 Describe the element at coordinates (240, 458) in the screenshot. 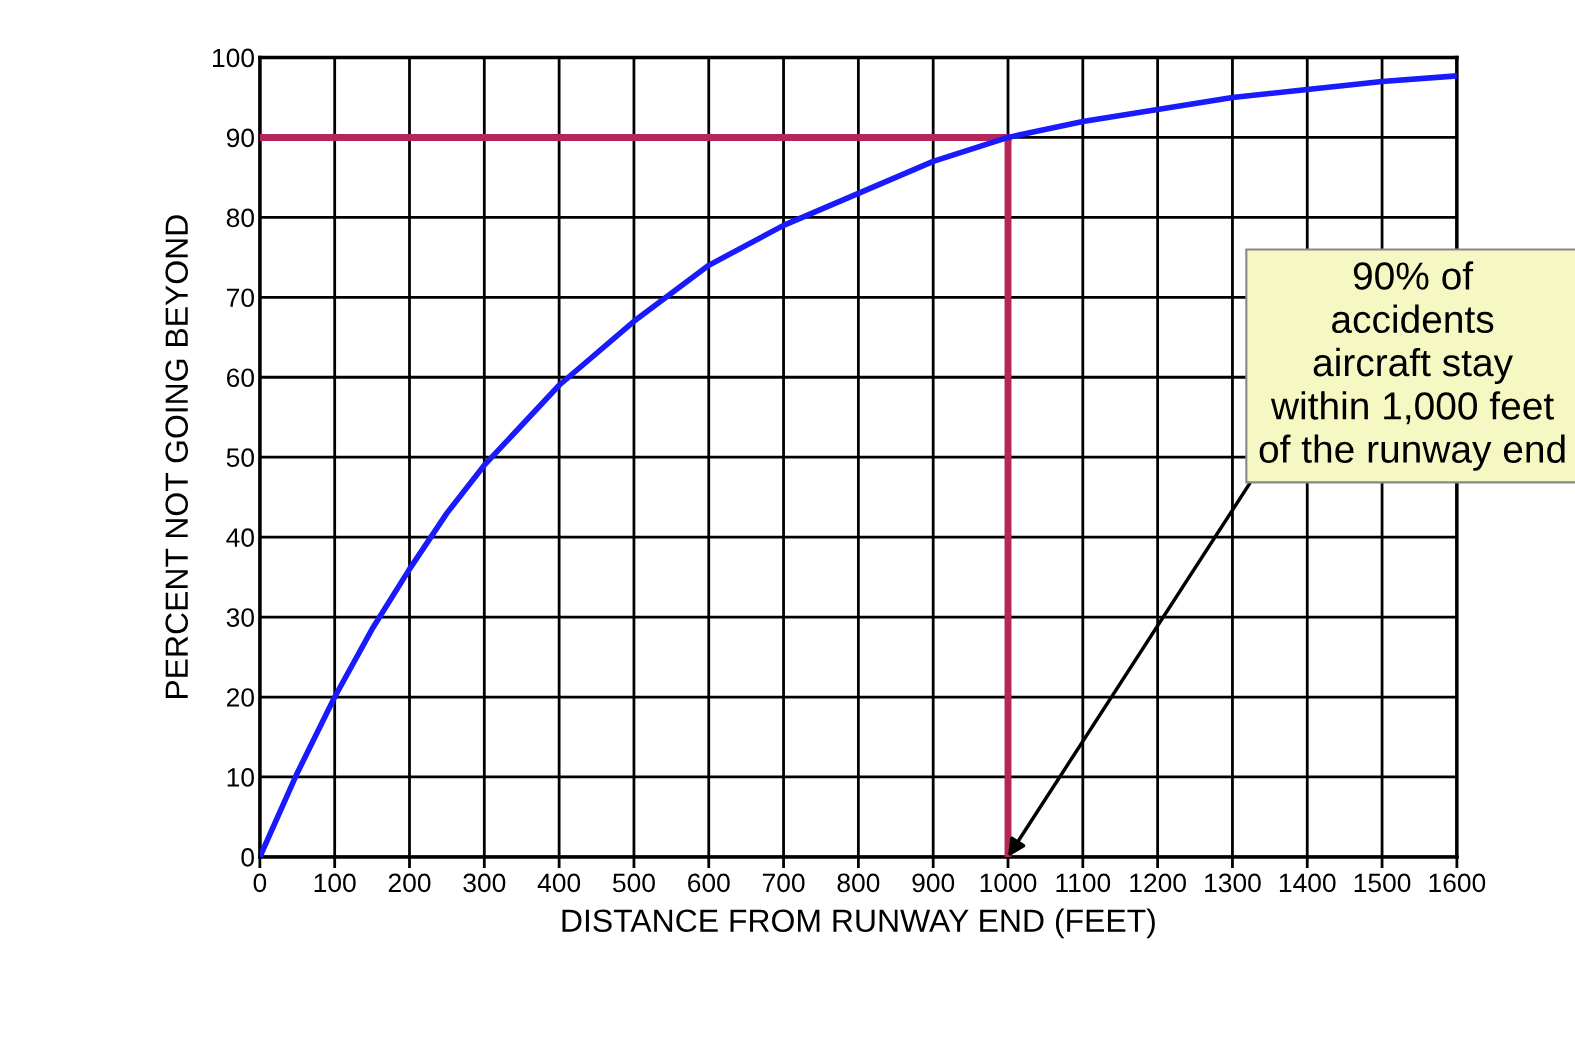

I see `y-tick-label: 50` at that location.